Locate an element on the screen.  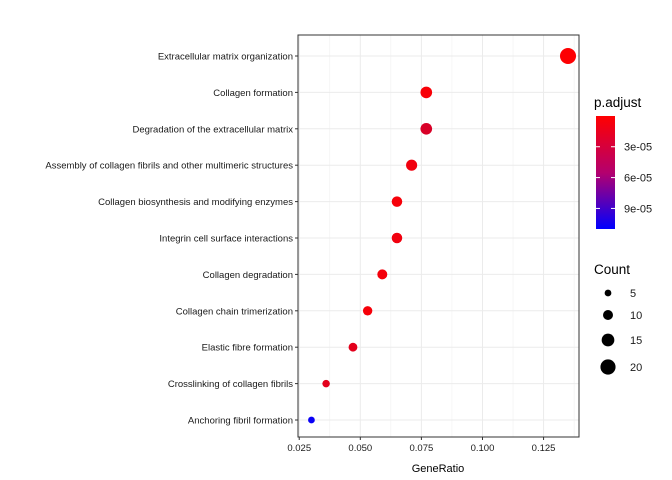
category-label: Collagen chain trimerization is located at coordinates (234, 311).